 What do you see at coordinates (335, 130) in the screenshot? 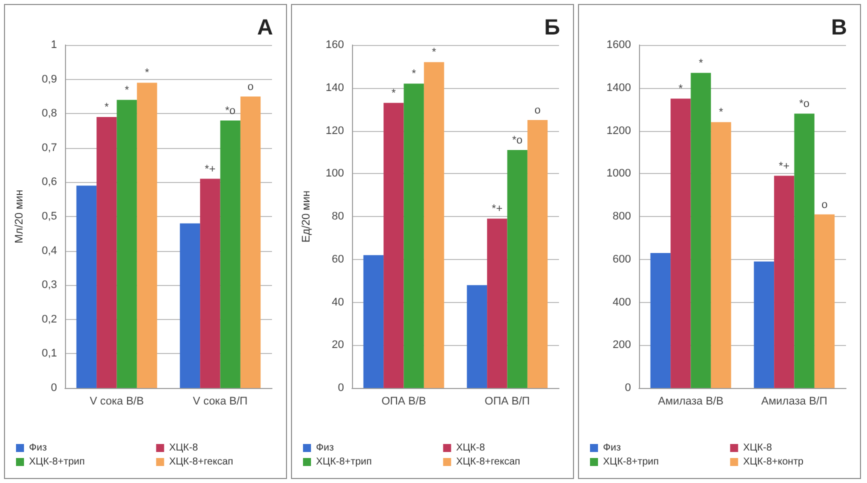
I see `y-tick-label: 120` at bounding box center [335, 130].